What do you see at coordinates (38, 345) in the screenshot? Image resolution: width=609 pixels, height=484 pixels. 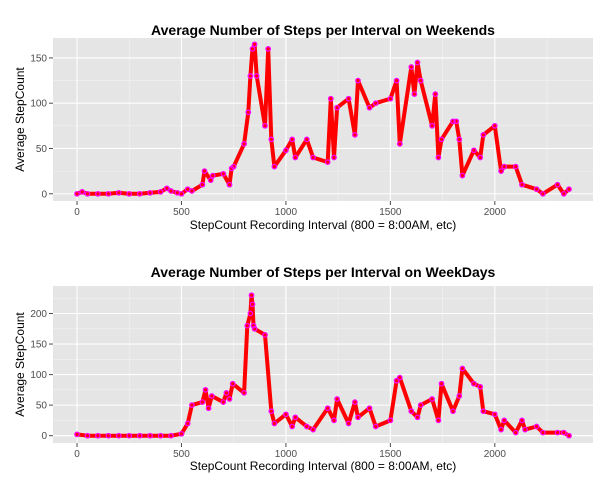 I see `chart-2-y-tick-label: 150` at bounding box center [38, 345].